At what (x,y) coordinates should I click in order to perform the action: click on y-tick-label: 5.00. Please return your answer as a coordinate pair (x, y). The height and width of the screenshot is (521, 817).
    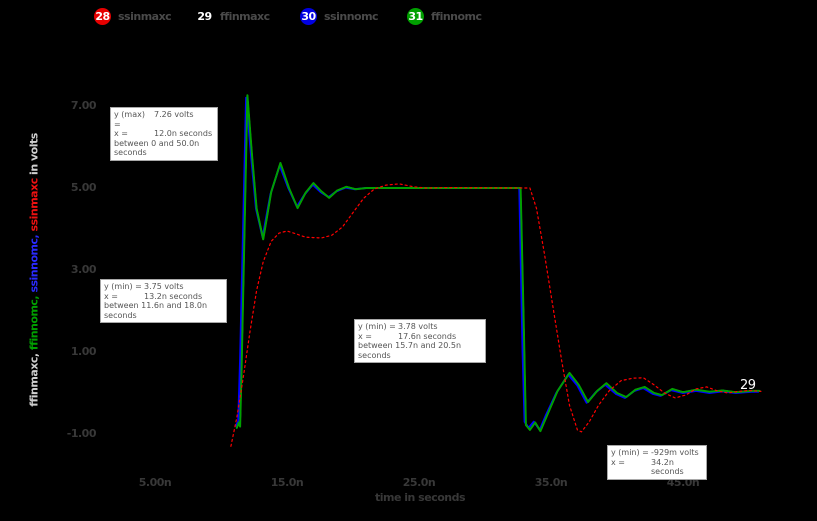
    Looking at the image, I should click on (83, 187).